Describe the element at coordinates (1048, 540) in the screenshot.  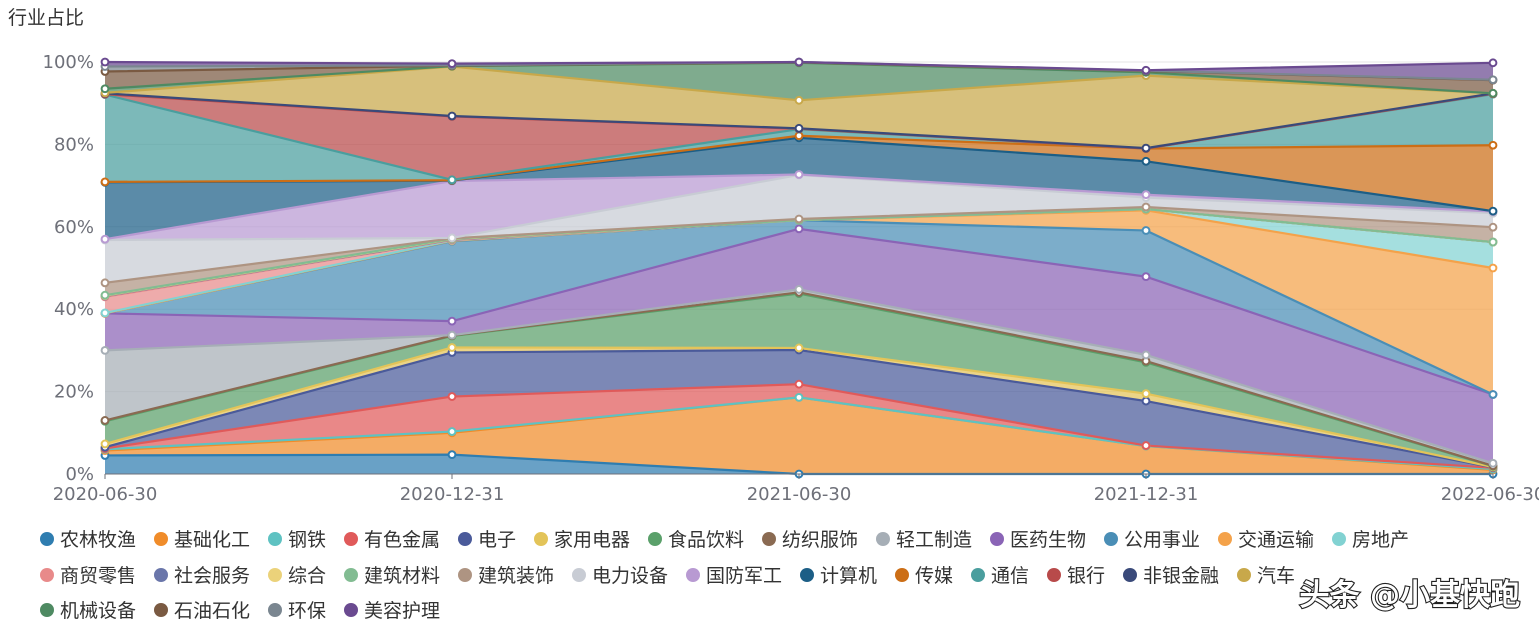
I see `legend-label: 医药生物` at that location.